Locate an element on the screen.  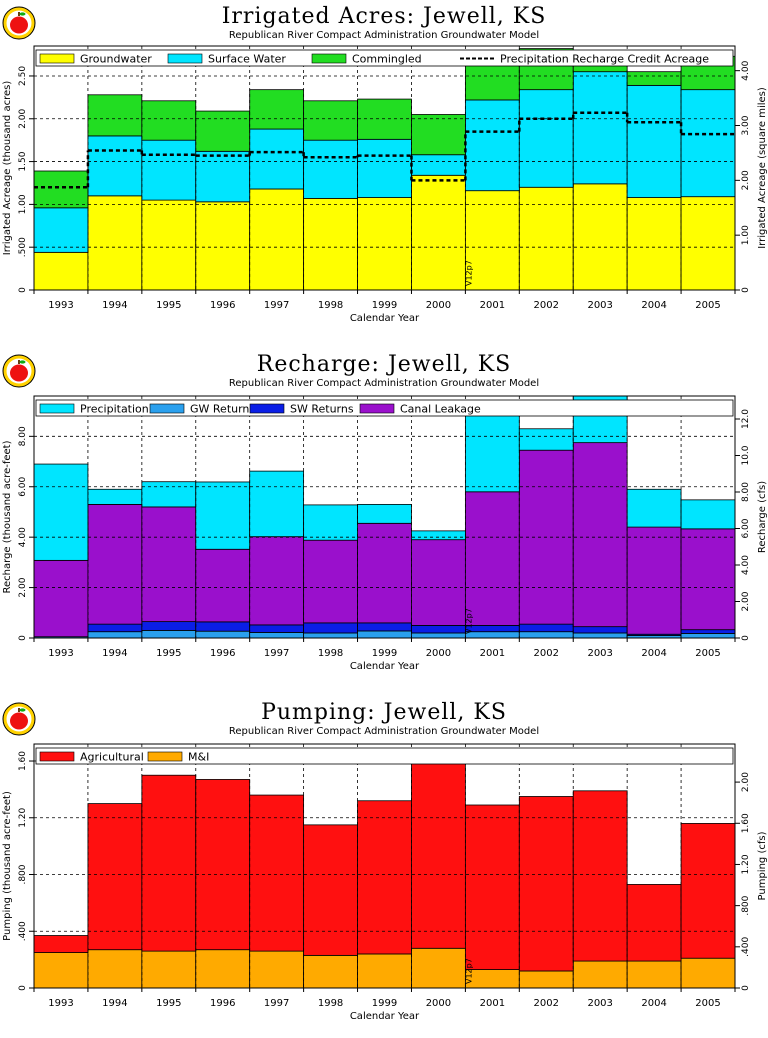
right-y-tick-label: 6.00 is located at coordinates (746, 528).